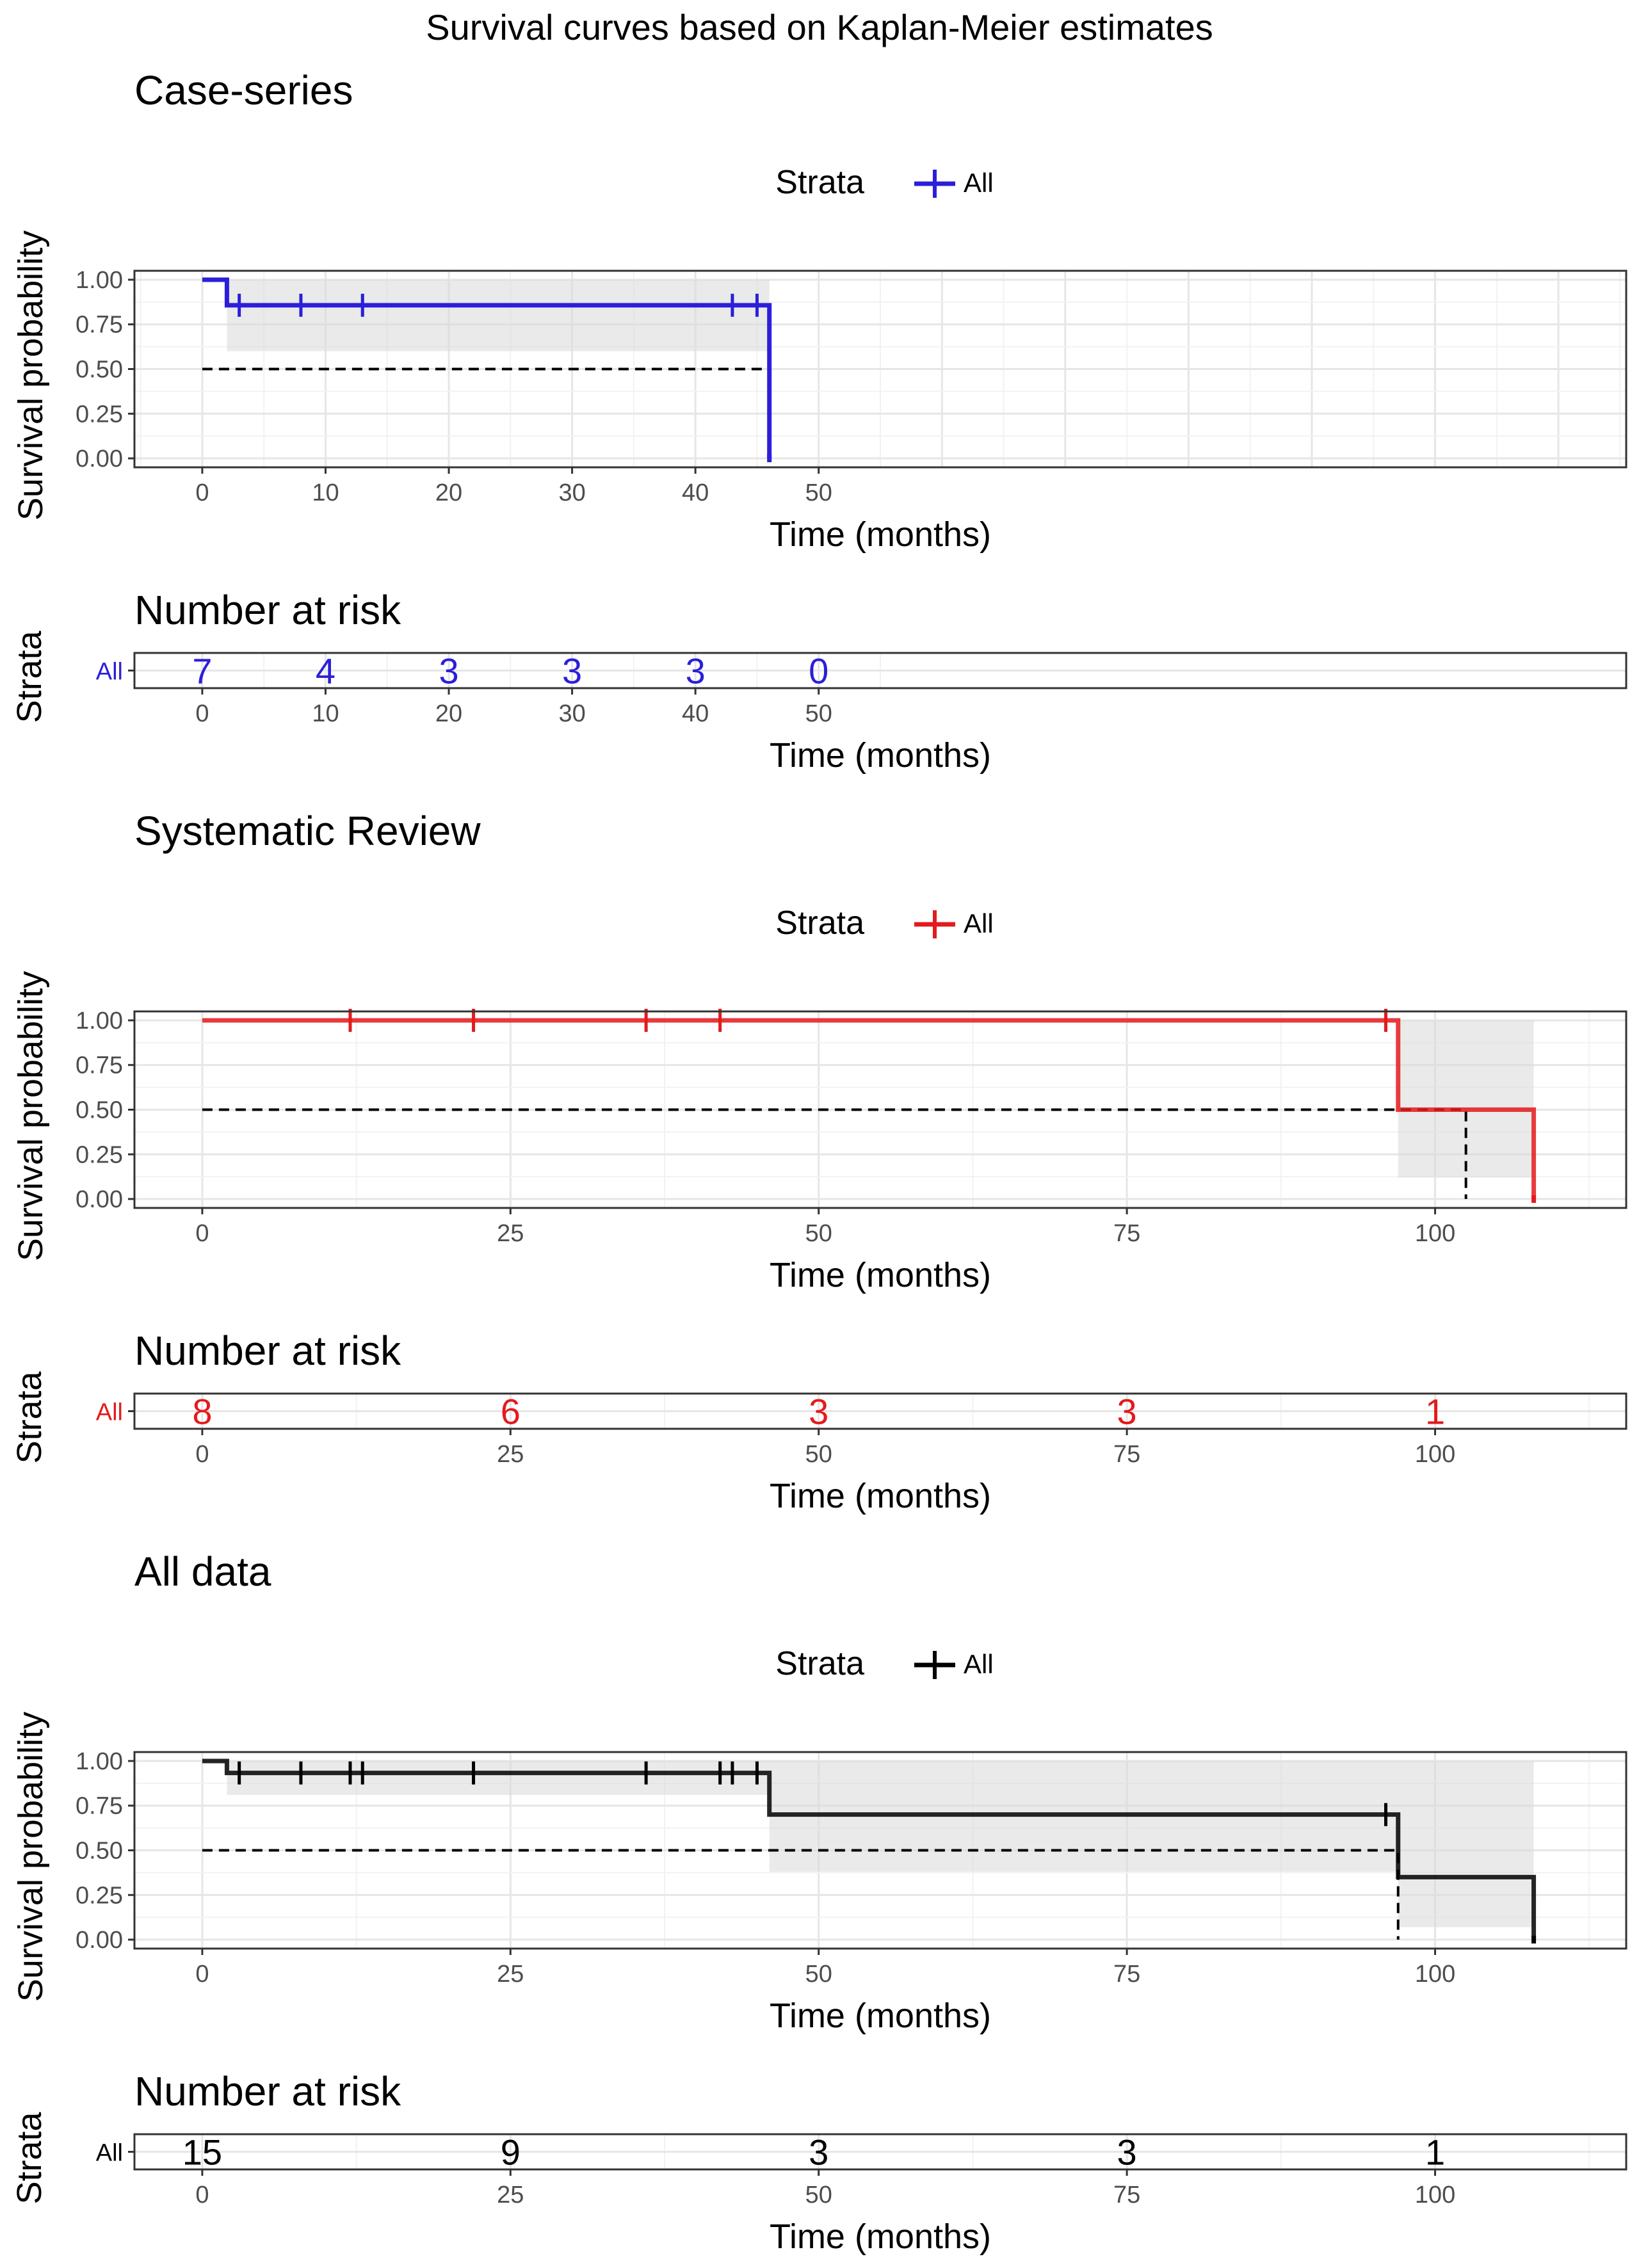 This screenshot has height=2268, width=1639. Describe the element at coordinates (819, 671) in the screenshot. I see `risk-count: 0` at that location.